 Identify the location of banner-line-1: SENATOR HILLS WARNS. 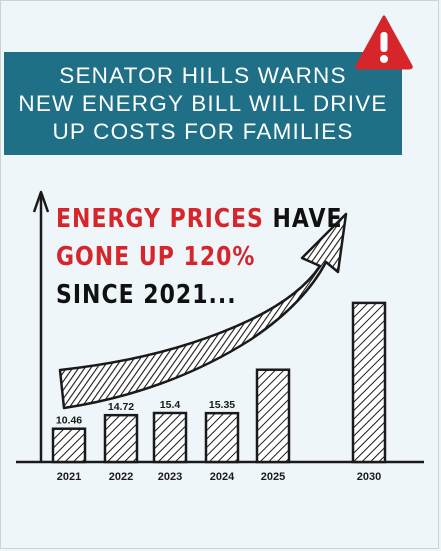
(203, 75).